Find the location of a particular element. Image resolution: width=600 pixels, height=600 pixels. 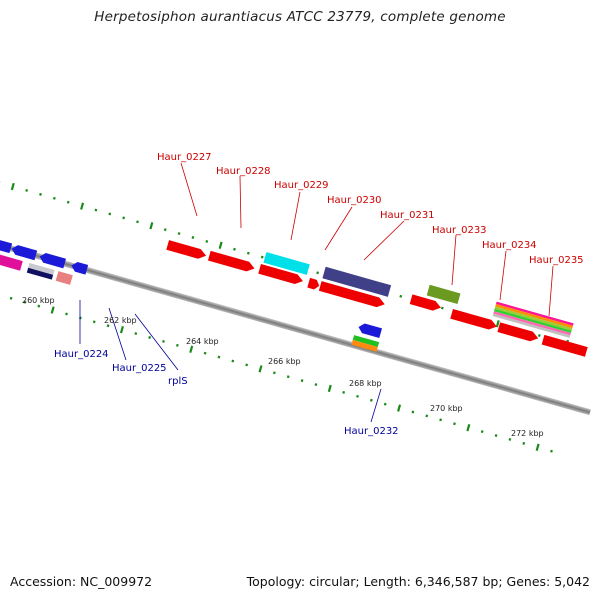

label-Haur_0230: Haur_0230 is located at coordinates (354, 200).